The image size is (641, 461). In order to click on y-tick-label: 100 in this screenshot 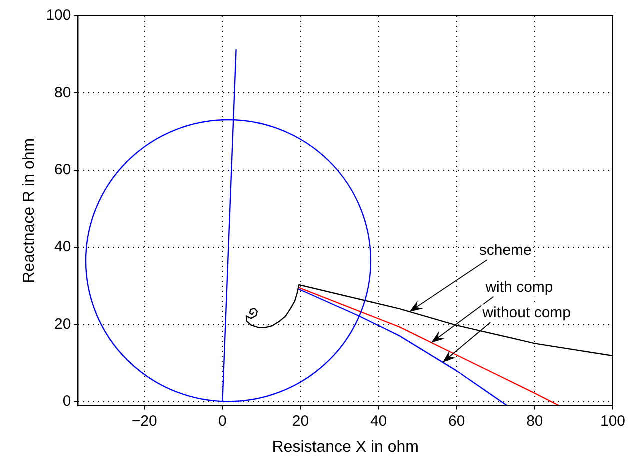, I will do `click(59, 15)`.